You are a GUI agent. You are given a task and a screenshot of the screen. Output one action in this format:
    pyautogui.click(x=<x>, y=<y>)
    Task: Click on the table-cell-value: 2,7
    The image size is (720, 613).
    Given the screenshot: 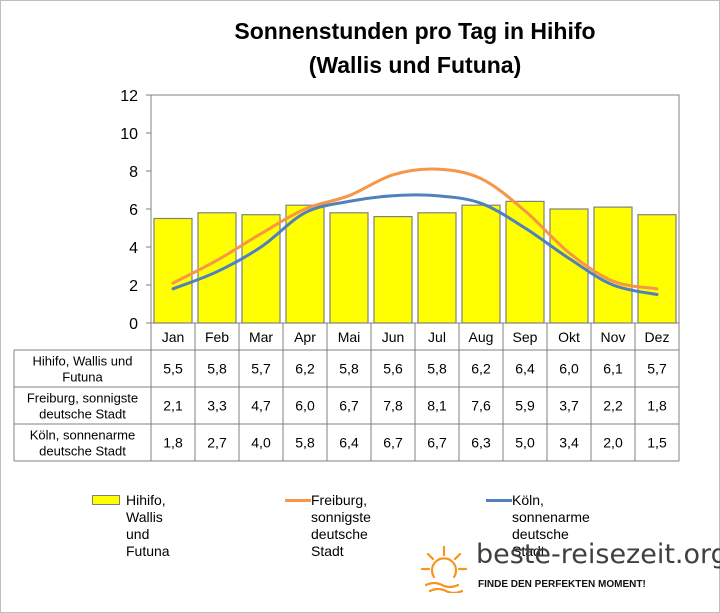 What is the action you would take?
    pyautogui.click(x=217, y=443)
    